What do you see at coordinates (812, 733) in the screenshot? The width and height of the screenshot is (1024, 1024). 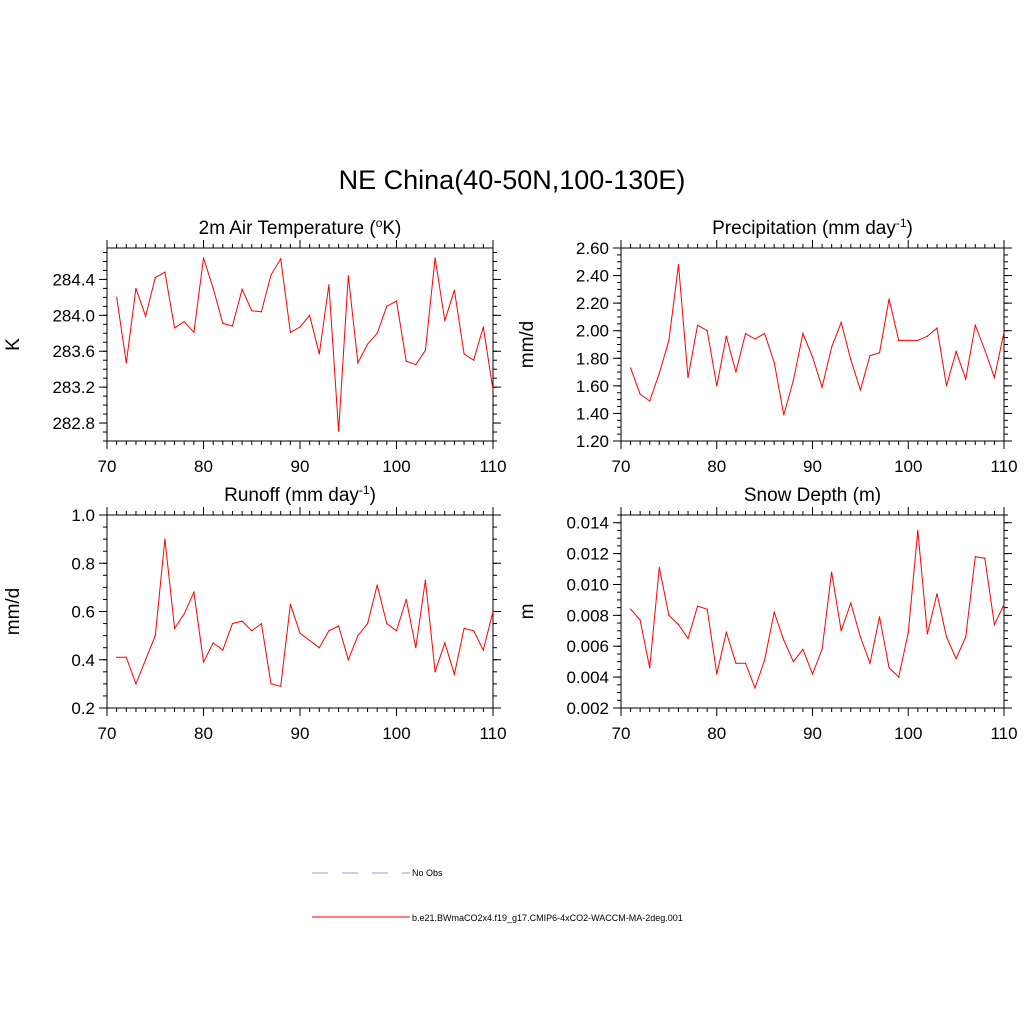 I see `x-tick-label: 90` at bounding box center [812, 733].